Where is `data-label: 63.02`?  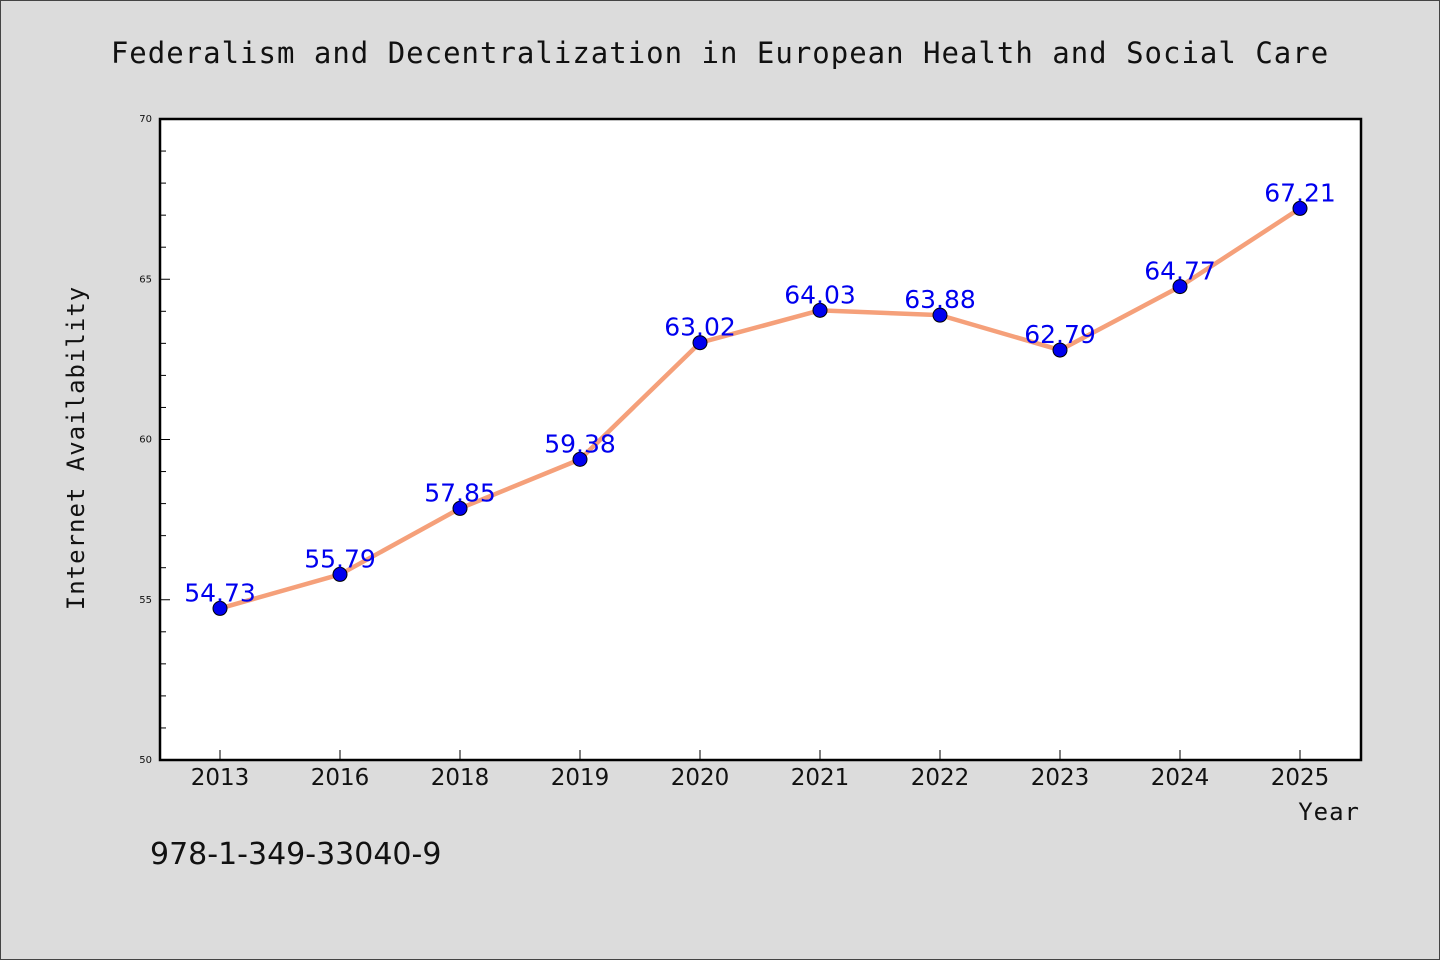 data-label: 63.02 is located at coordinates (700, 327).